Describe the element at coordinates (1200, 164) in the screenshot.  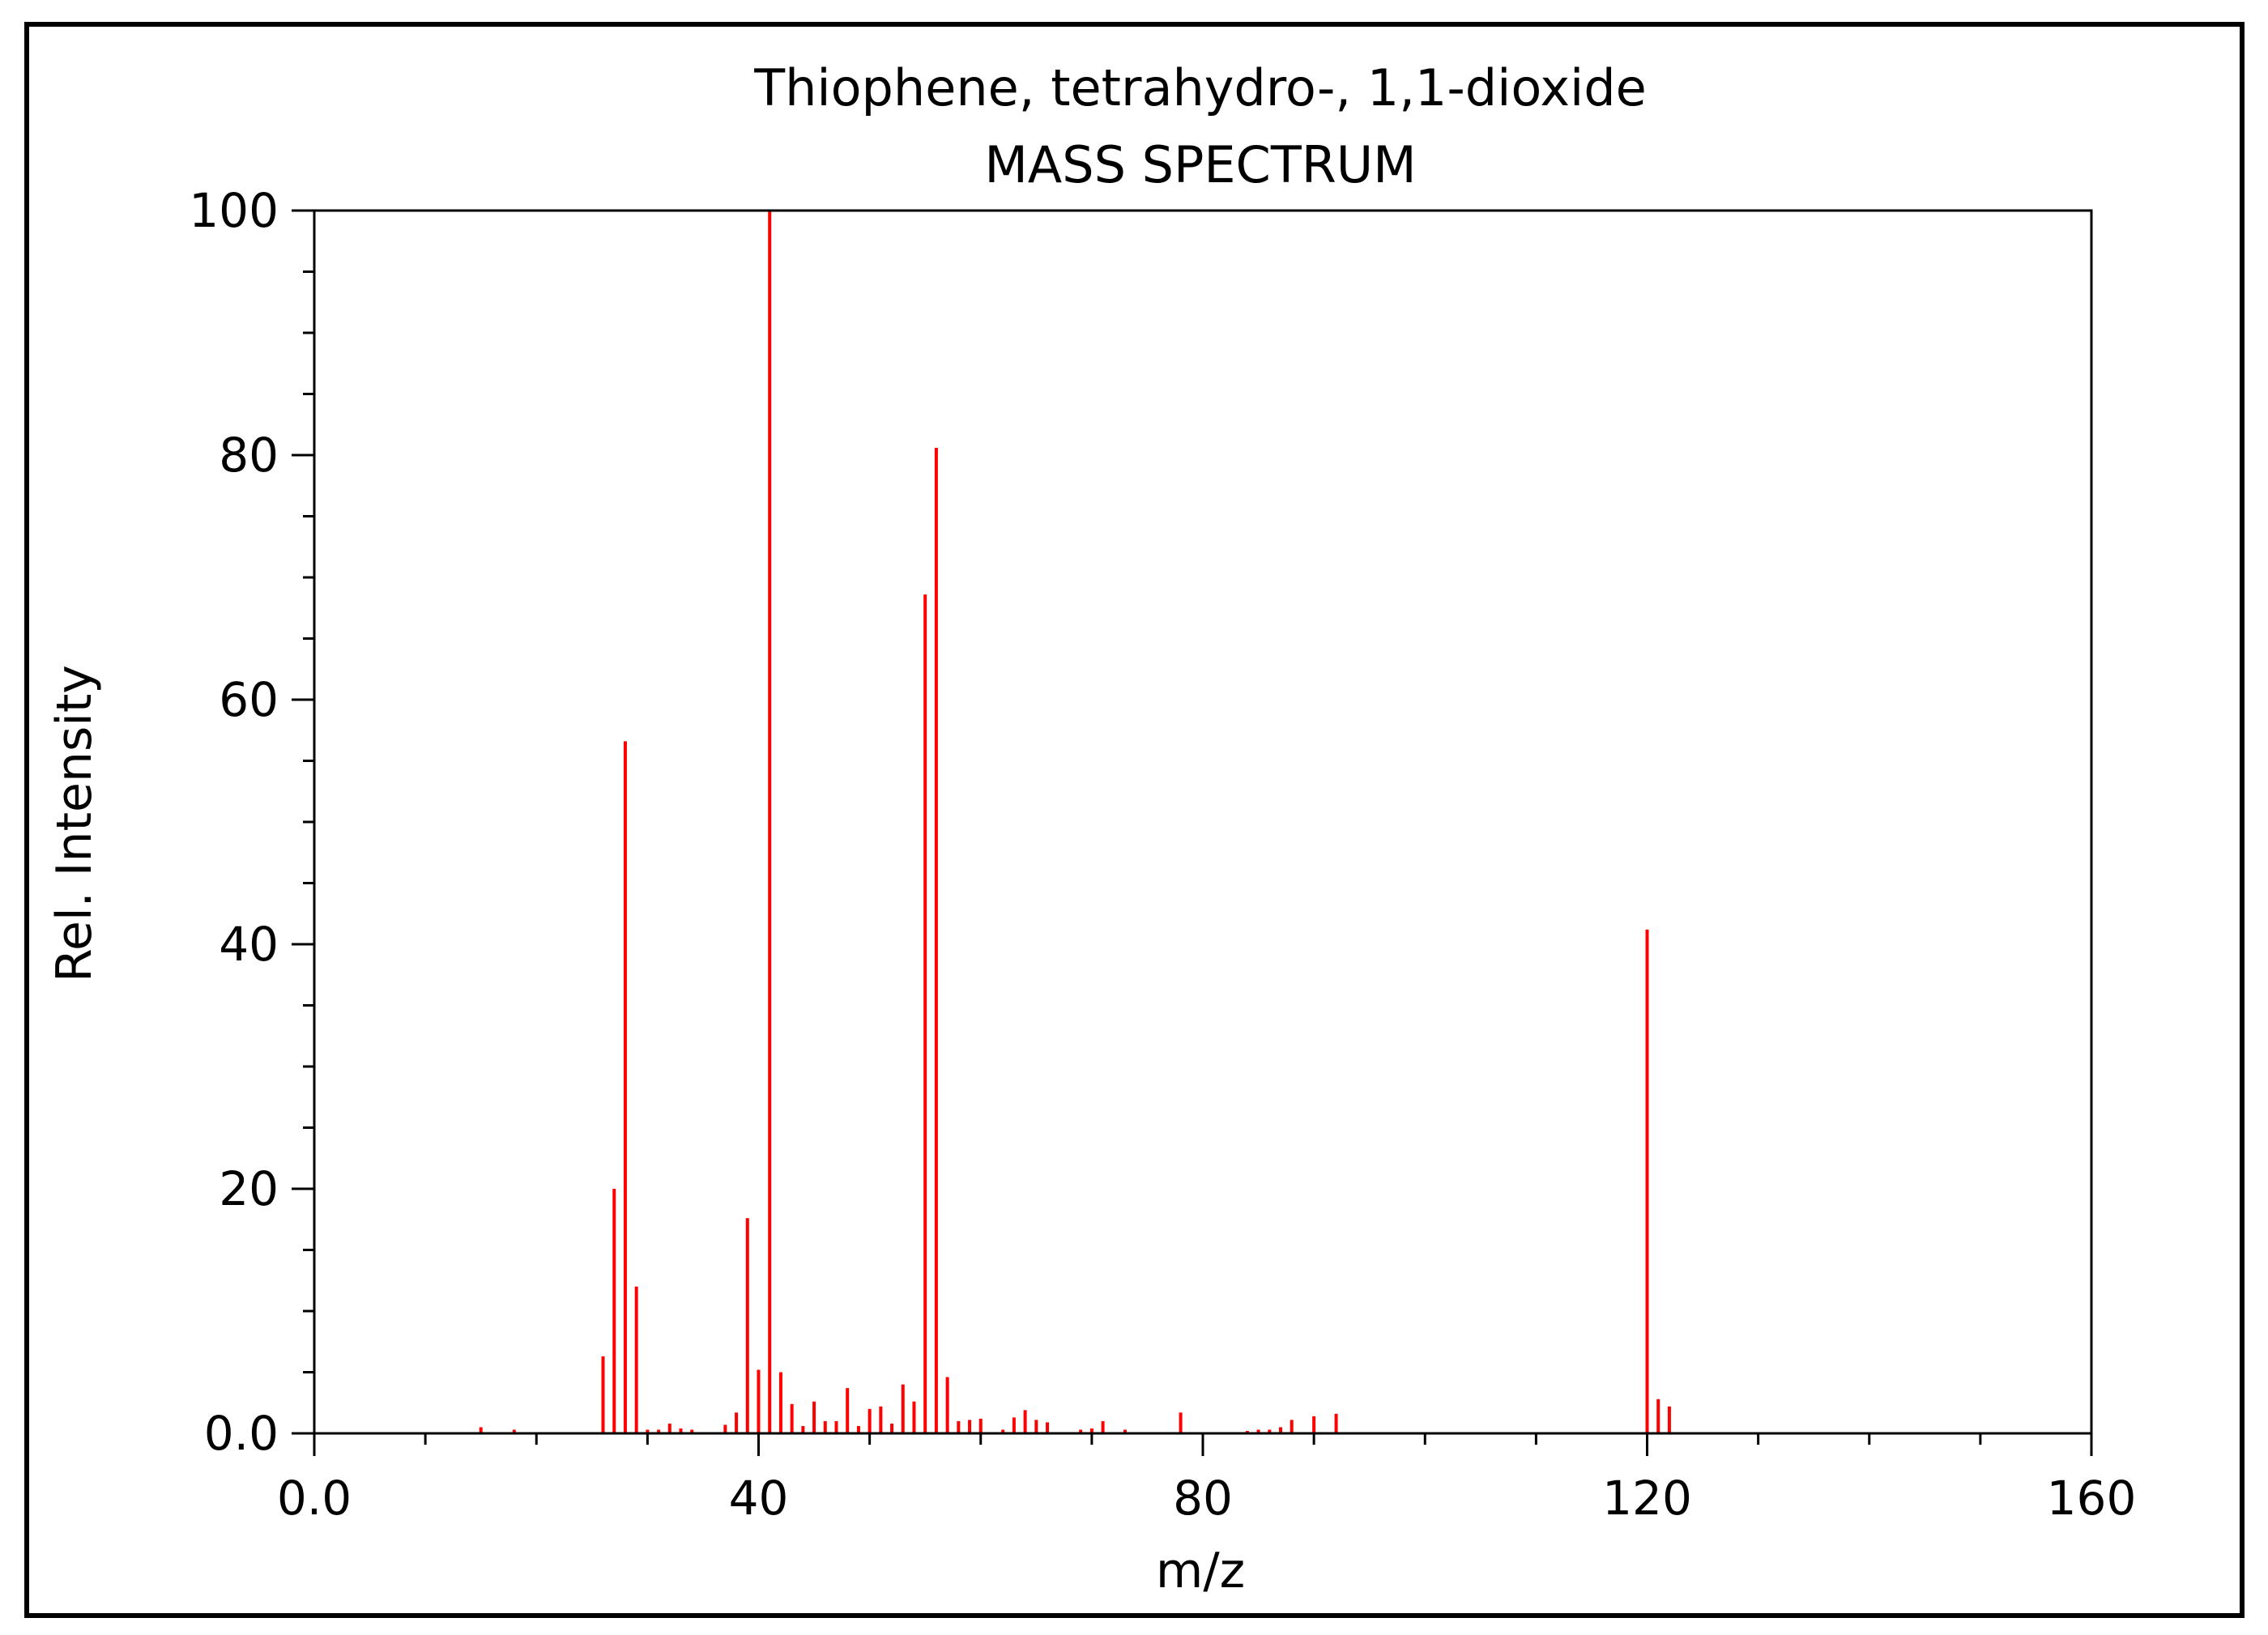
I see `chart-subtitle: MASS SPECTRUM` at that location.